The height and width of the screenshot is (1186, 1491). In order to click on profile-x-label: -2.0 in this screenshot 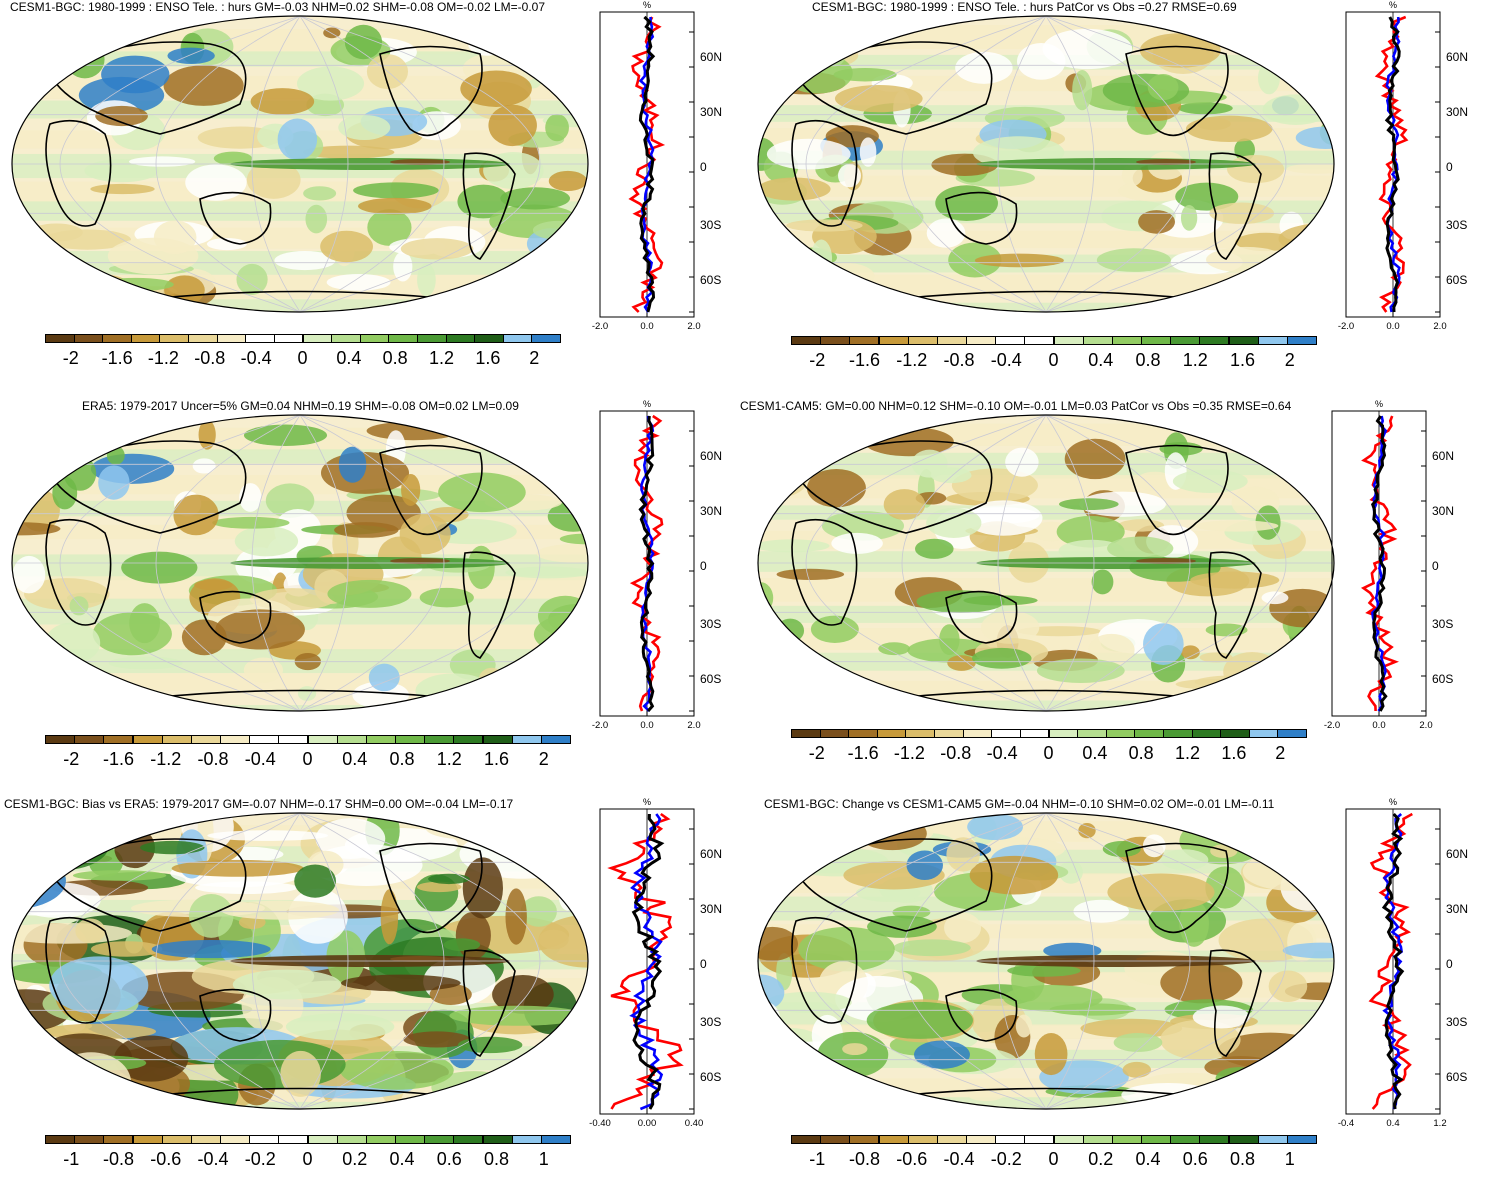, I will do `click(1346, 326)`.